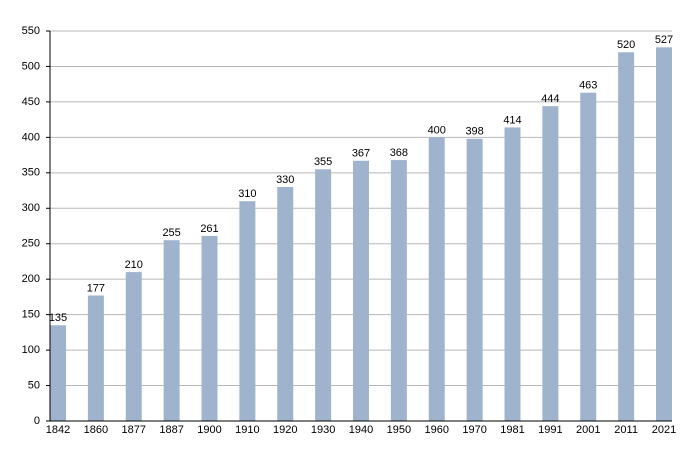  I want to click on value-label: 261, so click(209, 229).